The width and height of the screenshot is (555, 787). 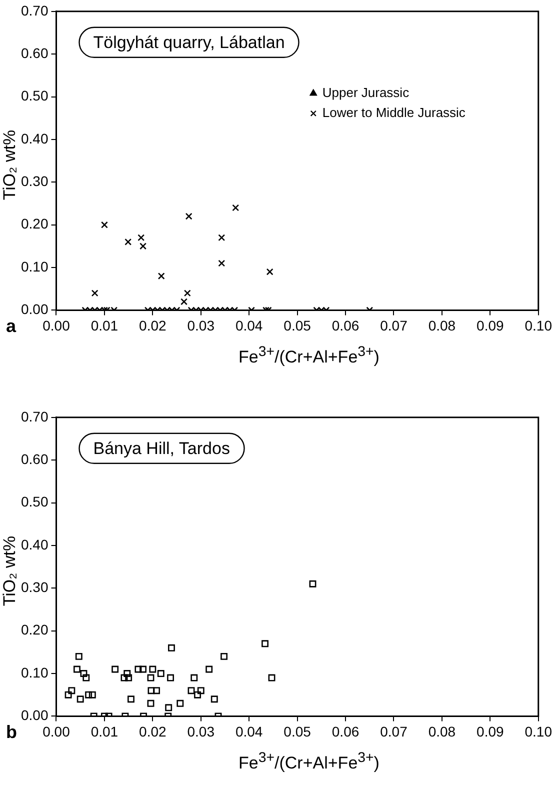 What do you see at coordinates (189, 42) in the screenshot?
I see `text: Tölgyhát quarry, Lábatlan` at bounding box center [189, 42].